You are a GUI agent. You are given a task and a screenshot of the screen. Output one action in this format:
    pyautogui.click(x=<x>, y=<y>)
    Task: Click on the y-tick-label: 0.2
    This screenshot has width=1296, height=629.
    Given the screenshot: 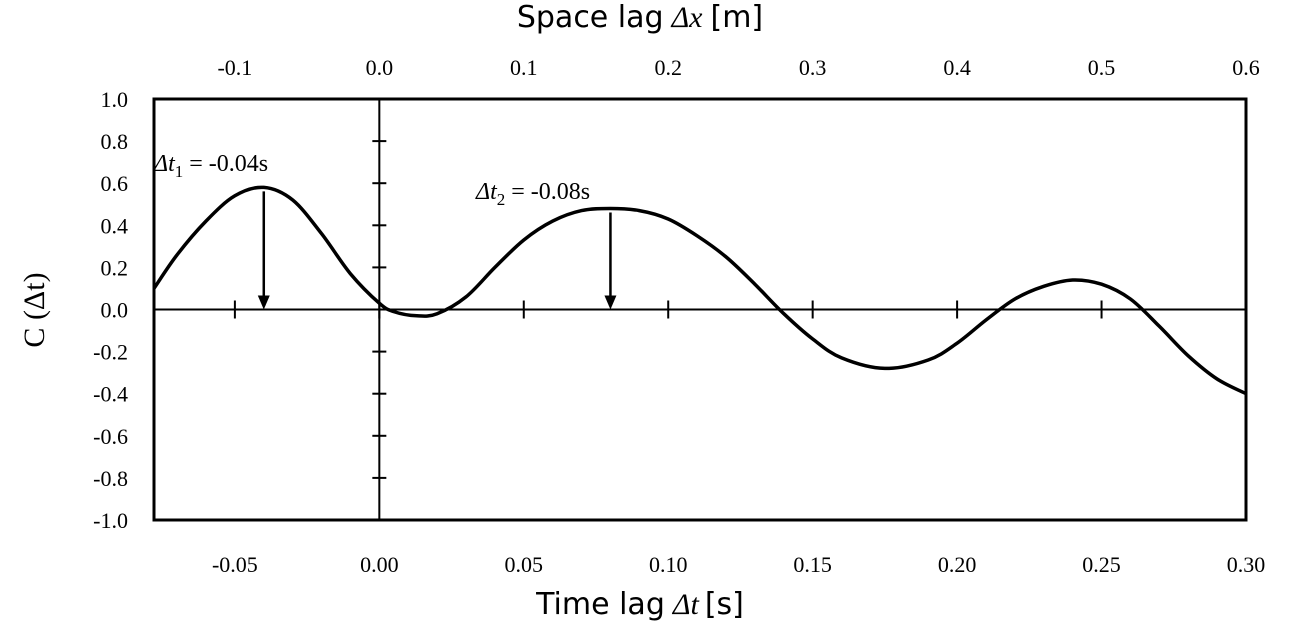 What is the action you would take?
    pyautogui.click(x=115, y=267)
    